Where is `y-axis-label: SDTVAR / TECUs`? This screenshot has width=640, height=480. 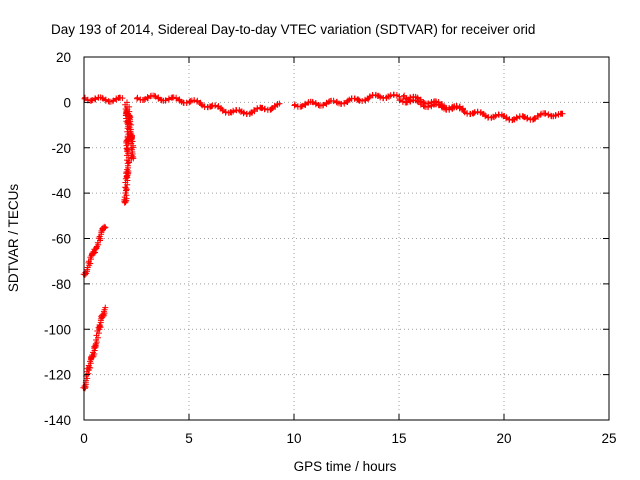
y-axis-label: SDTVAR / TECUs is located at coordinates (13, 238).